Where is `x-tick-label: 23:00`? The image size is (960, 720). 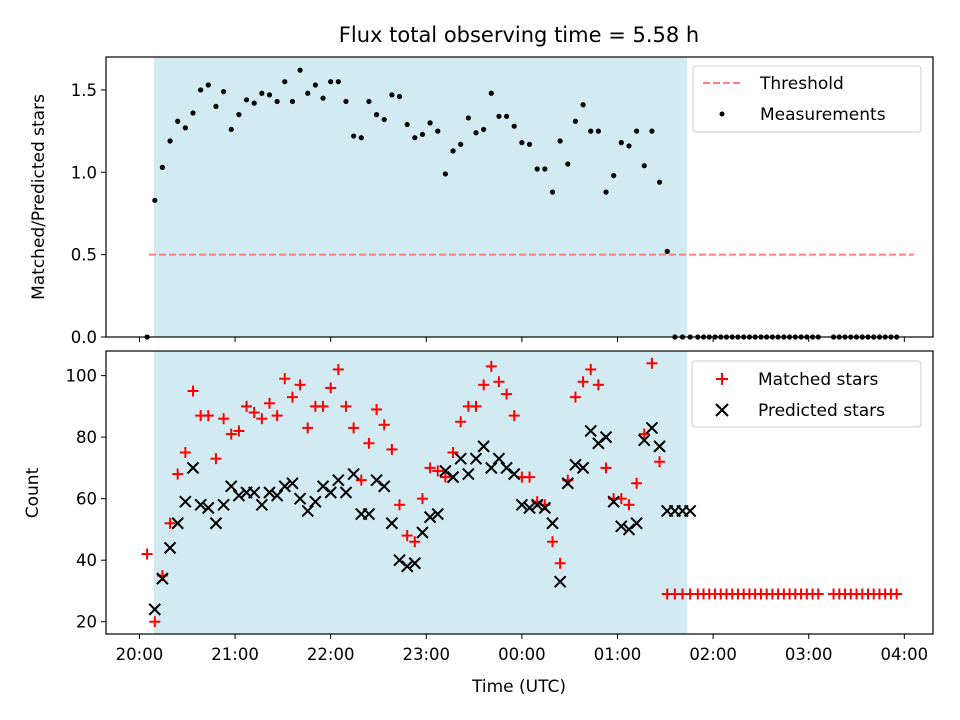
x-tick-label: 23:00 is located at coordinates (427, 654).